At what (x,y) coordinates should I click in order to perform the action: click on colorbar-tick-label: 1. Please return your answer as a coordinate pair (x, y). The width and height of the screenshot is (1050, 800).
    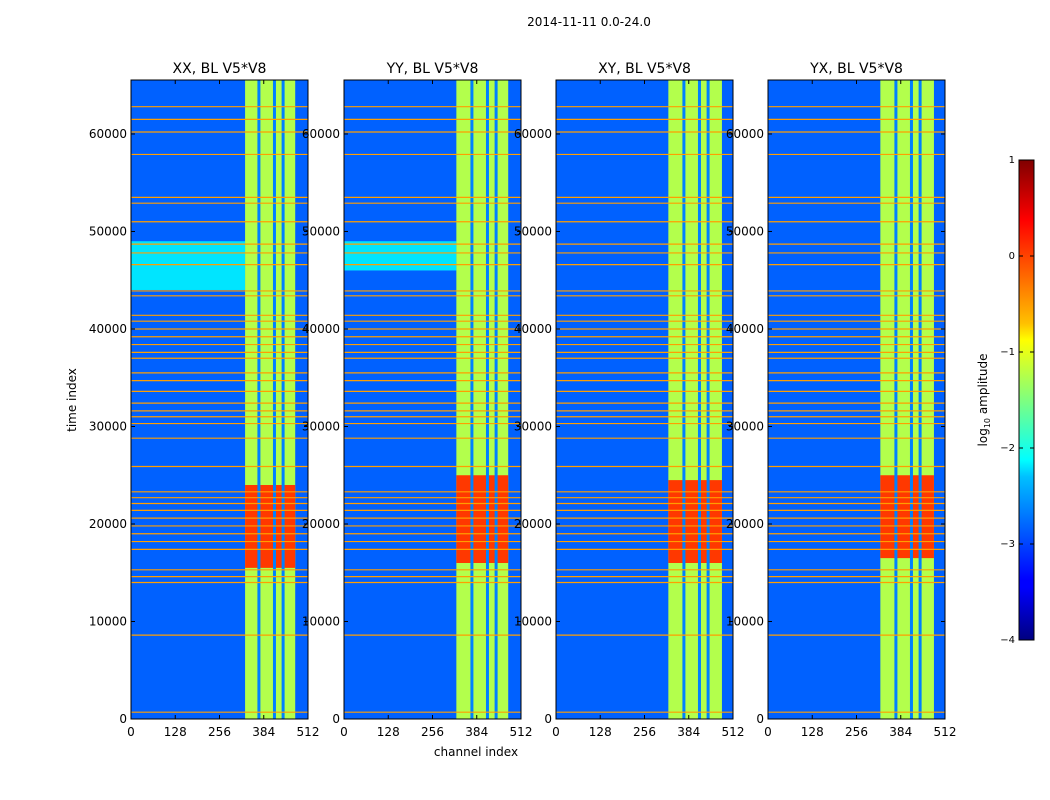
    Looking at the image, I should click on (1012, 160).